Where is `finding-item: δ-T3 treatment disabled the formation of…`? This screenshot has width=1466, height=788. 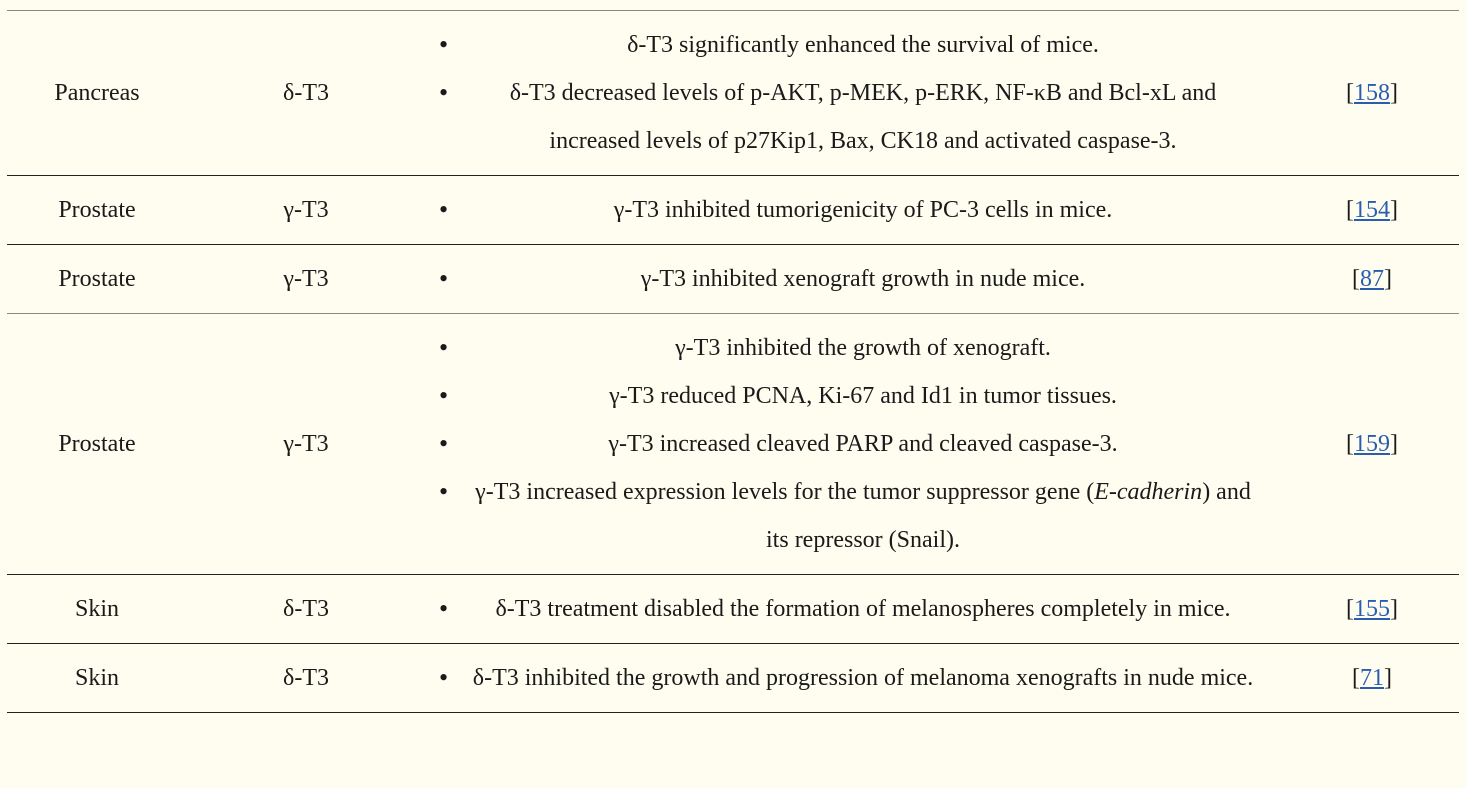 finding-item: δ-T3 treatment disabled the formation of… is located at coordinates (855, 609).